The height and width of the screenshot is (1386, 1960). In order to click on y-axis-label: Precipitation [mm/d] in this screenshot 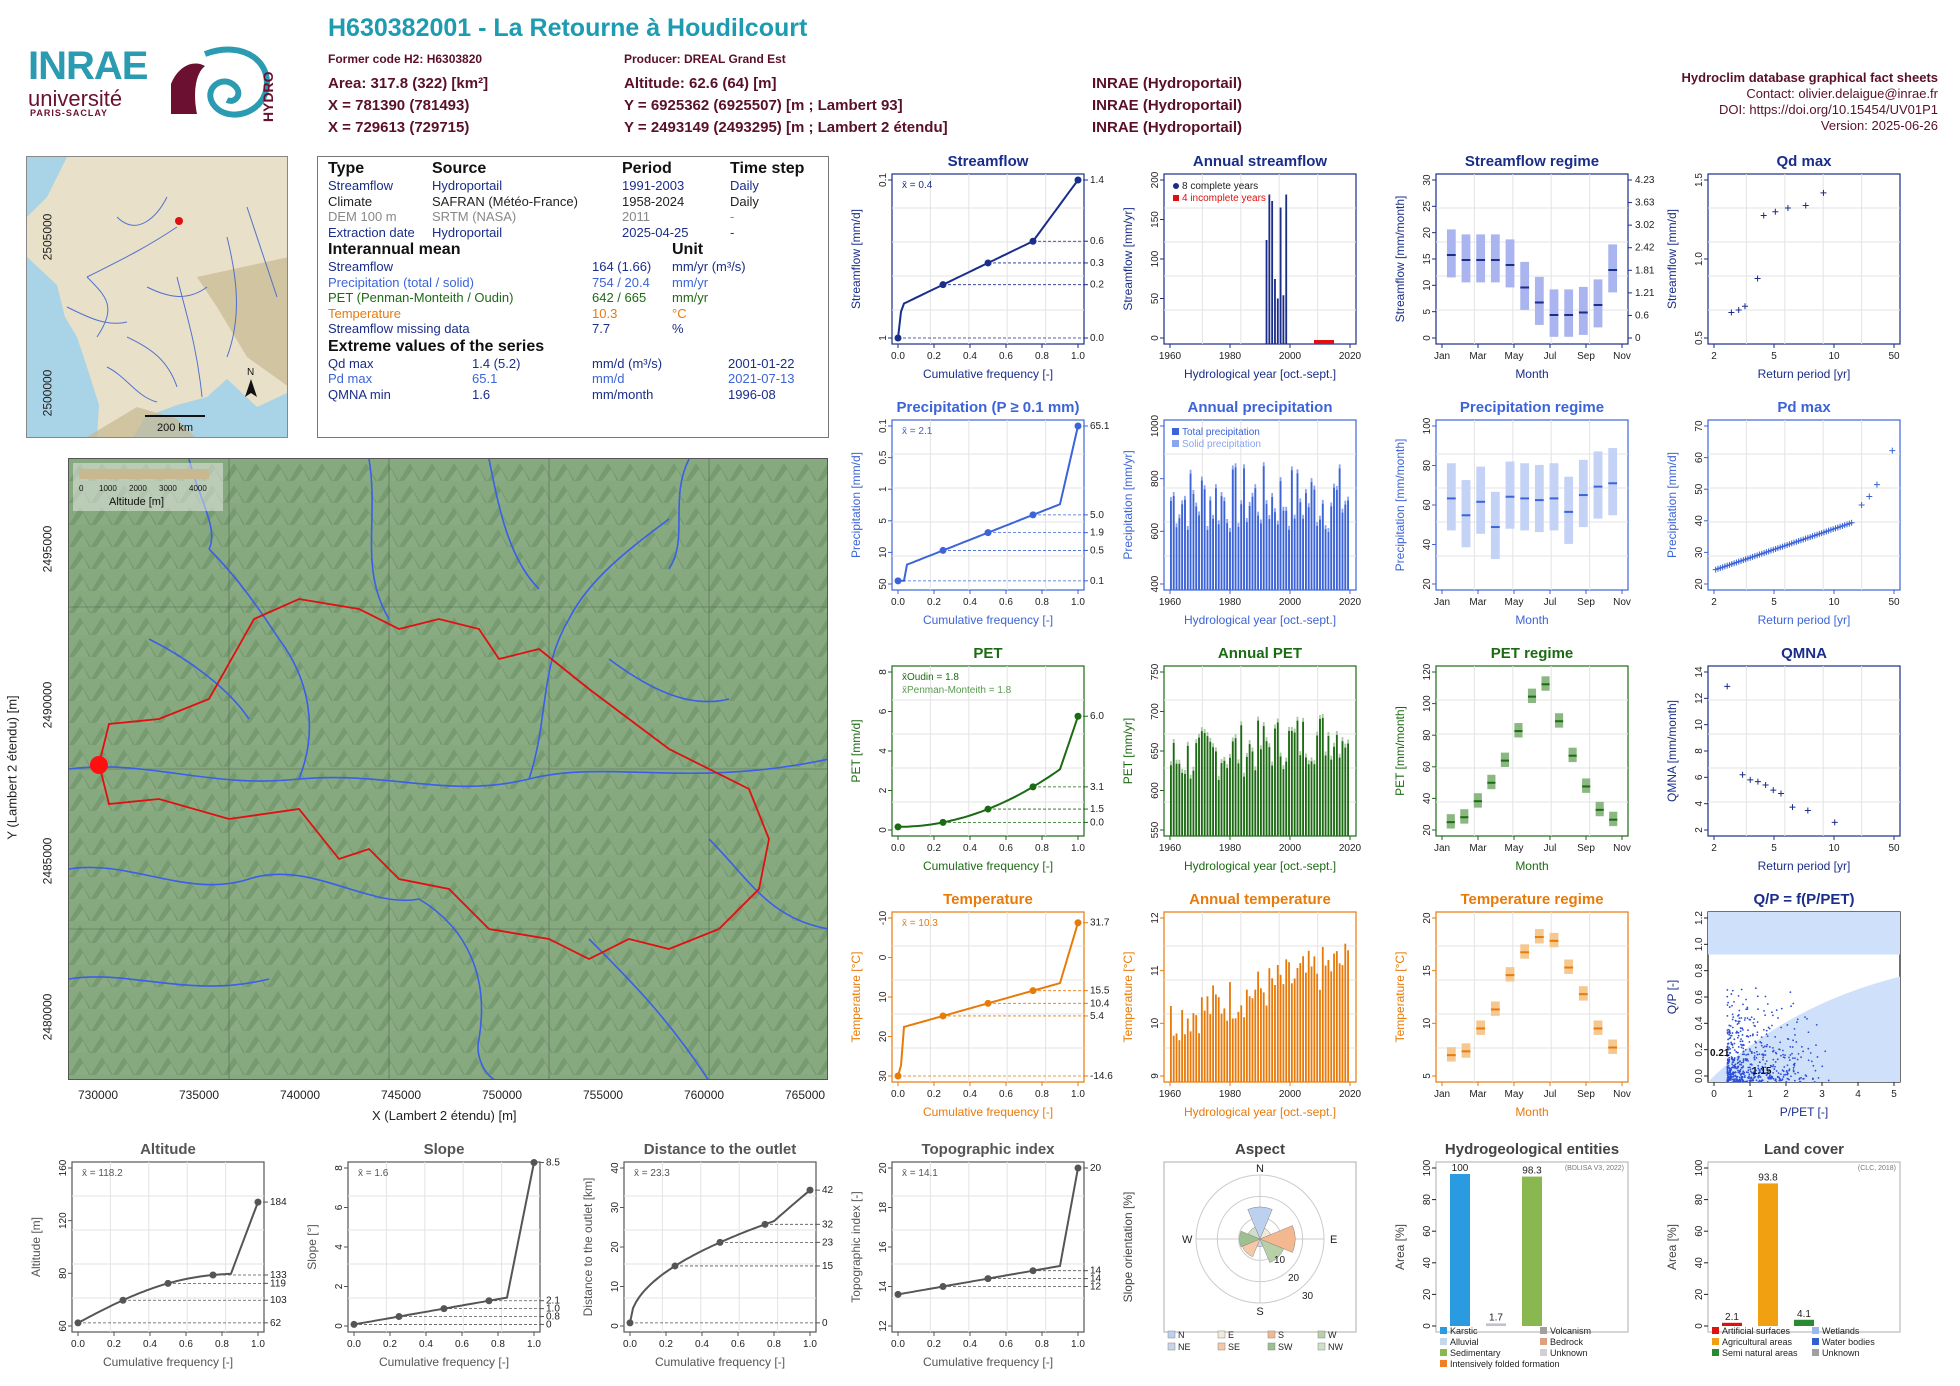, I will do `click(1672, 505)`.